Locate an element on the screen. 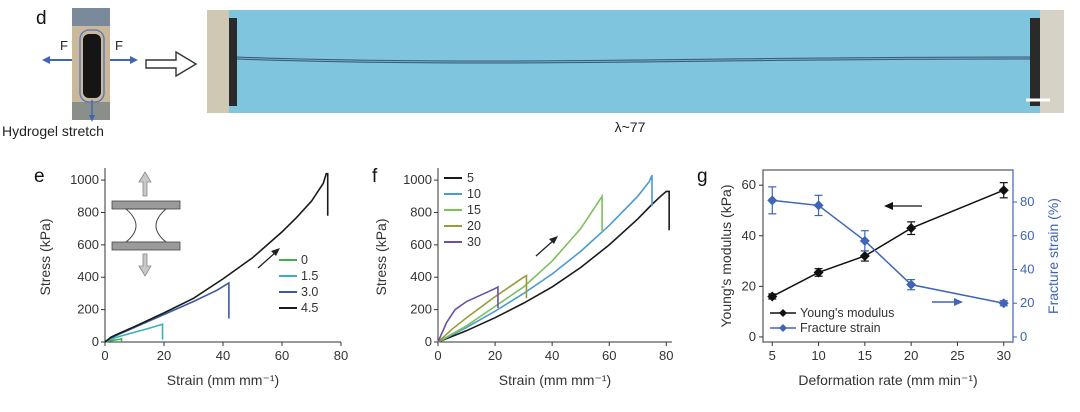 Image resolution: width=1080 pixels, height=412 pixels. y2-tick-label: 80 is located at coordinates (1027, 201).